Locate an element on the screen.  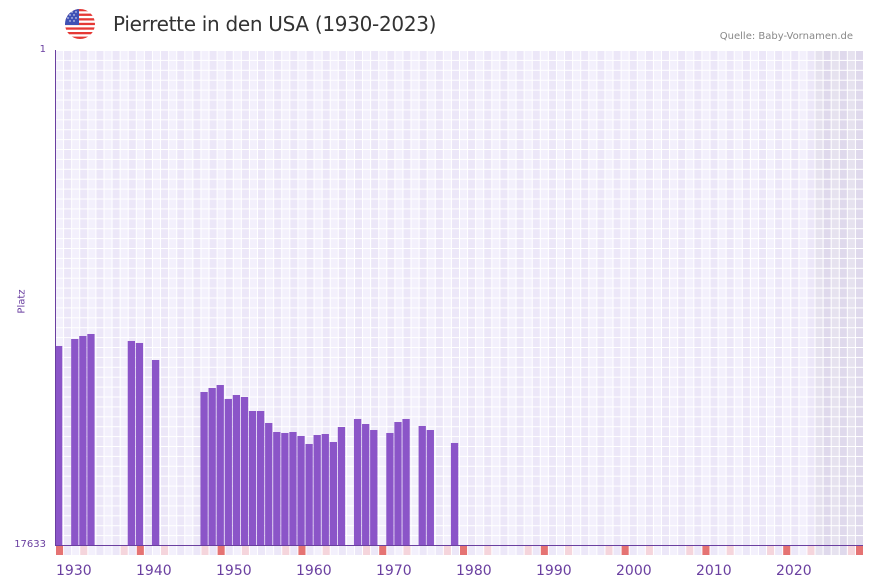
bar-1961 is located at coordinates (309, 494).